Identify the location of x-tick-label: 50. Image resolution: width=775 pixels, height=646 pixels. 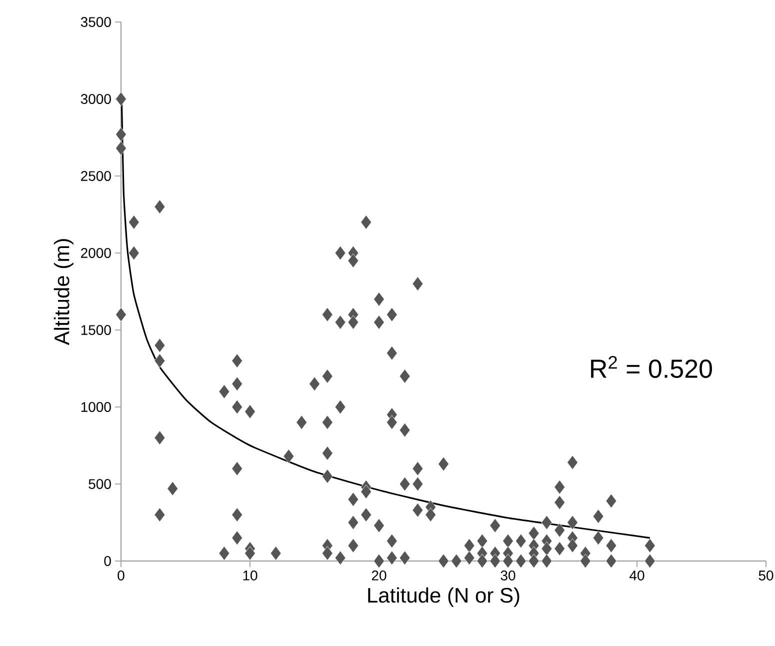
(766, 575).